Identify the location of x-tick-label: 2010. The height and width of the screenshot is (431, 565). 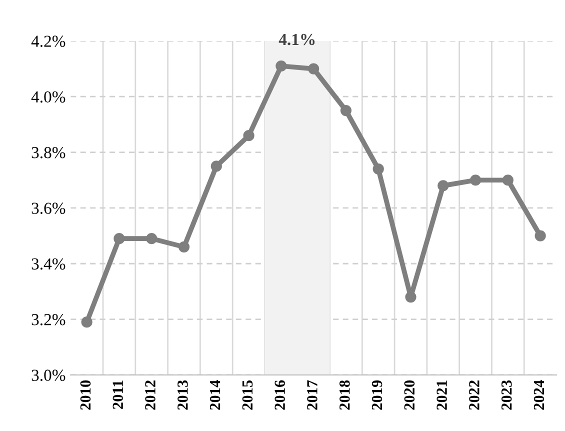
(85, 395).